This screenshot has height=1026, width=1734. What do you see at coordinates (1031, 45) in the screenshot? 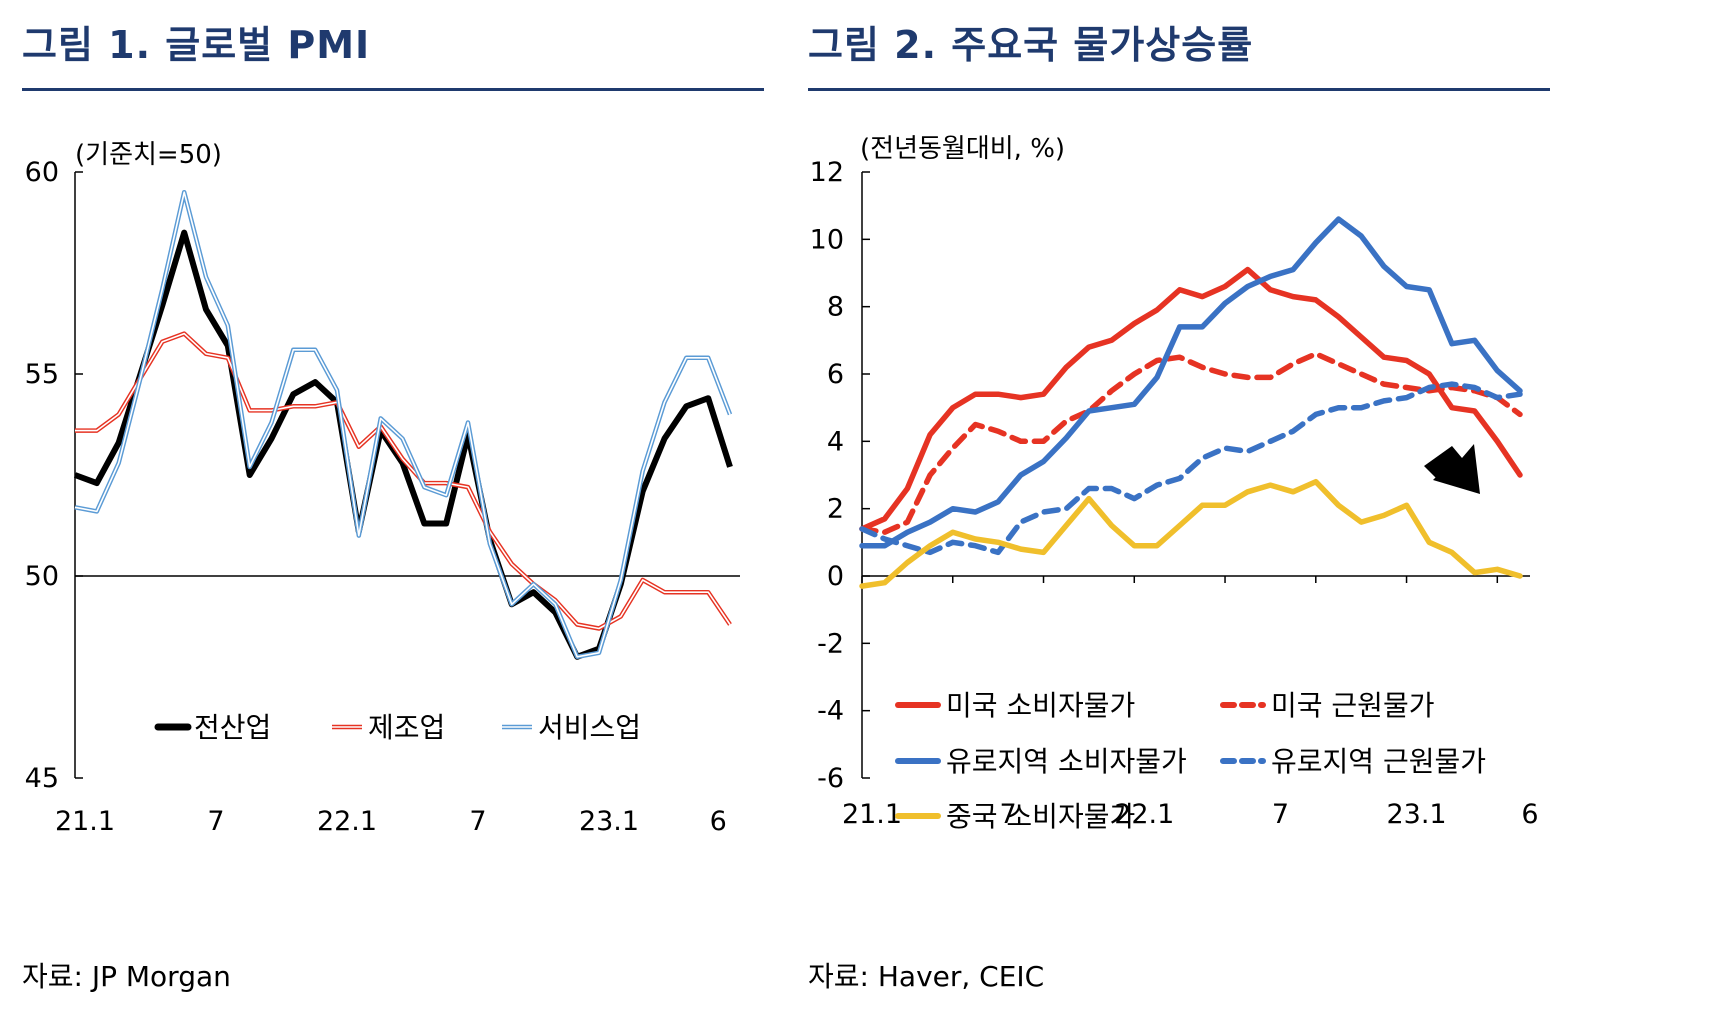
I see `figure-2-title: 그림 2. 주요국 물가상승률` at bounding box center [1031, 45].